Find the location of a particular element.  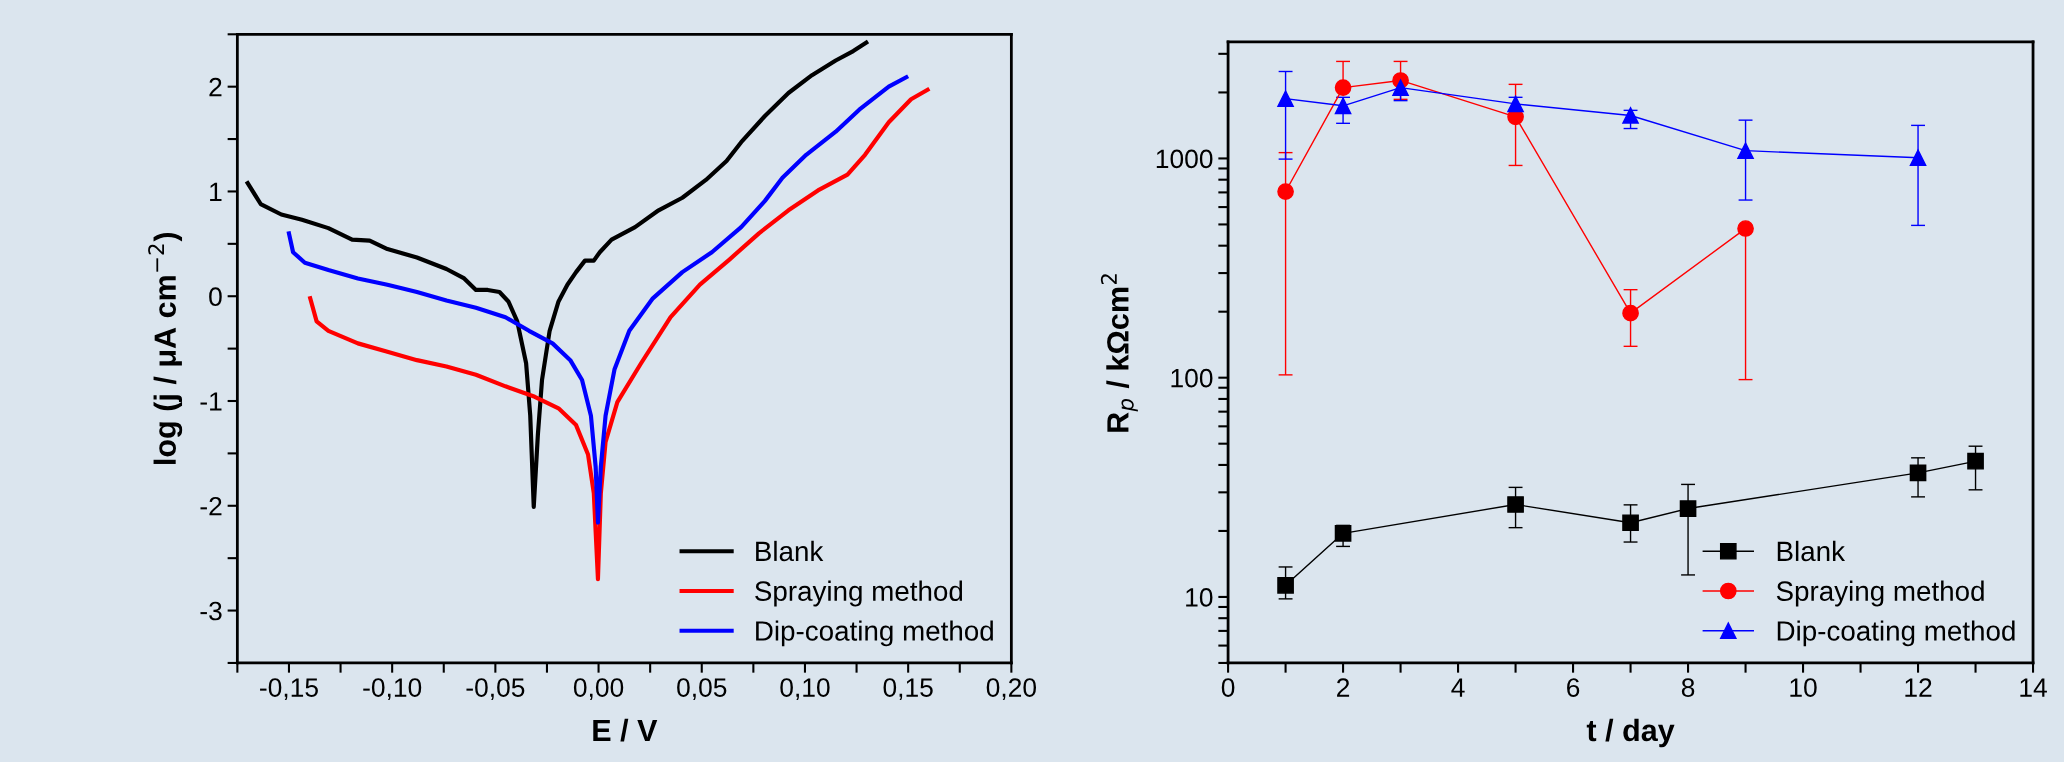

y-axis-title: log (j / μA cm$^{−2}$) is located at coordinates (165, 348).